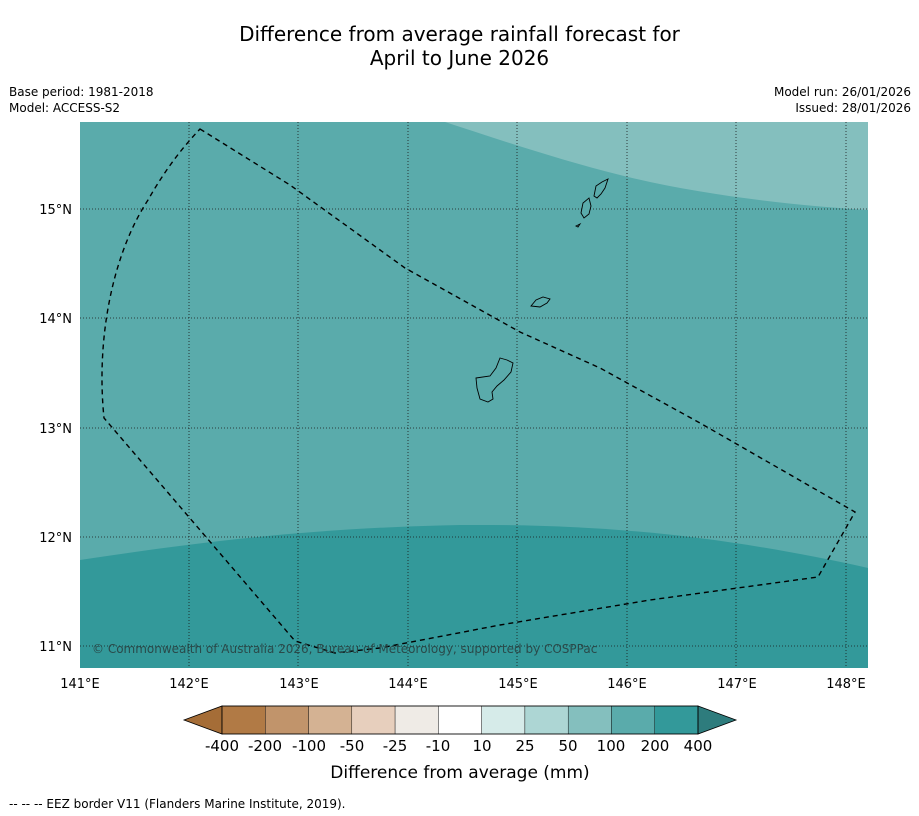  I want to click on colorbar-right-extend, so click(717, 720).